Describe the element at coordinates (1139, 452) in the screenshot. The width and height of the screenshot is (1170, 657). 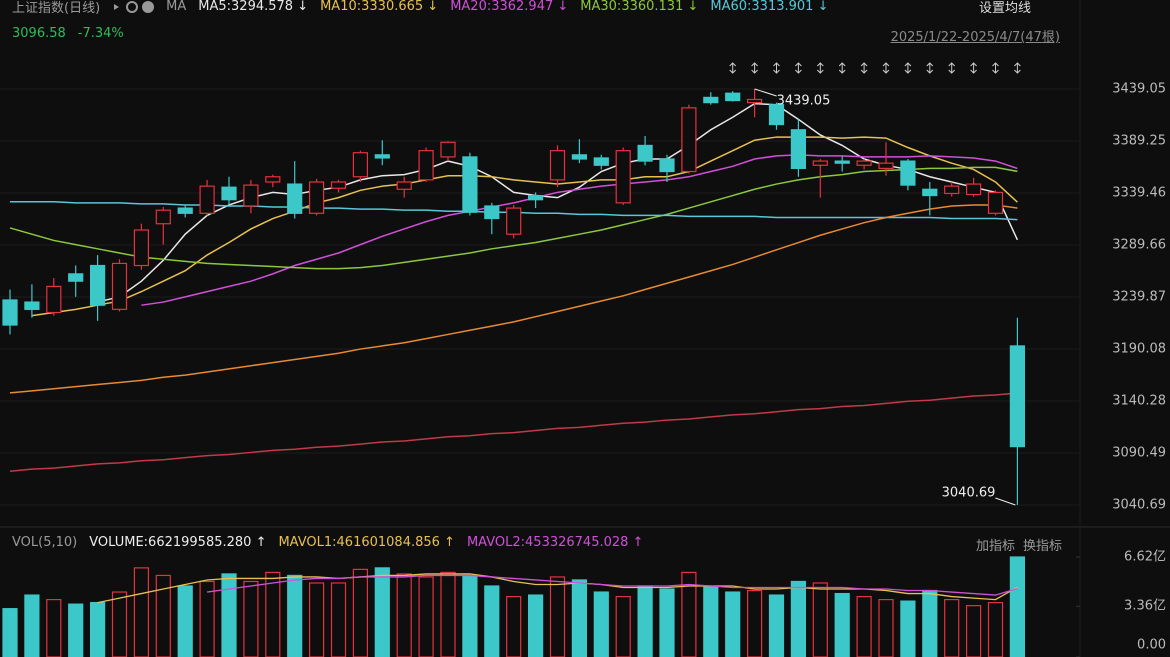
I see `y-tick-label: 3090.49` at that location.